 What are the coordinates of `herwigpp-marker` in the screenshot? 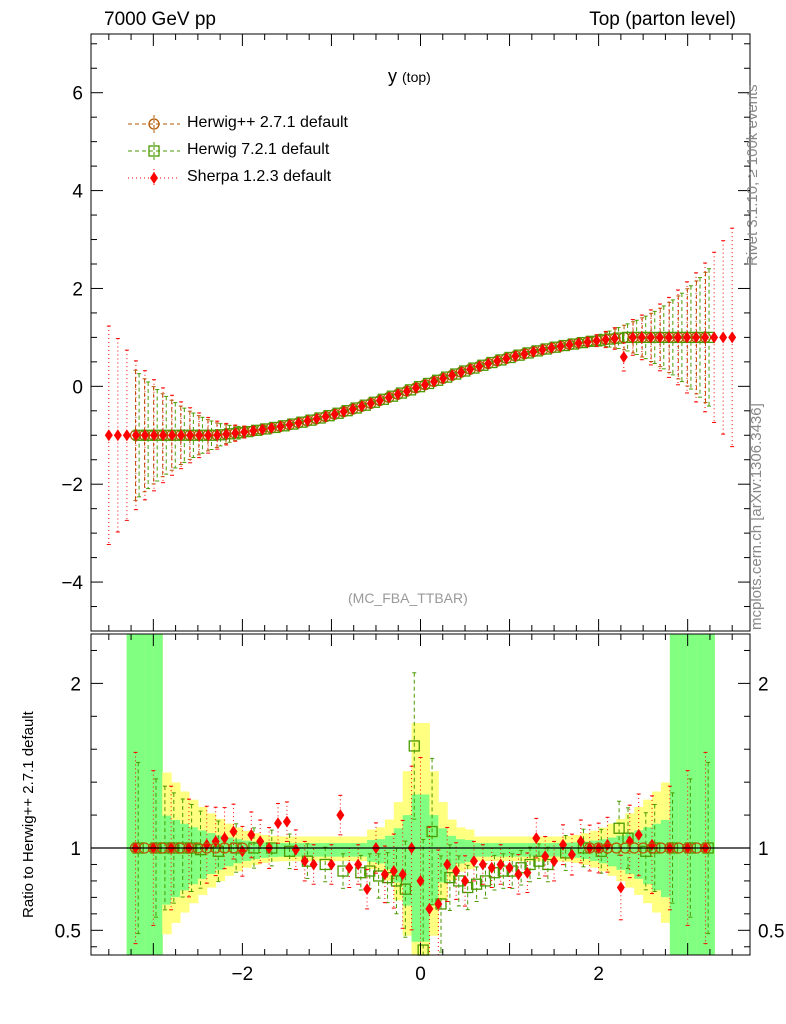 It's located at (154, 124).